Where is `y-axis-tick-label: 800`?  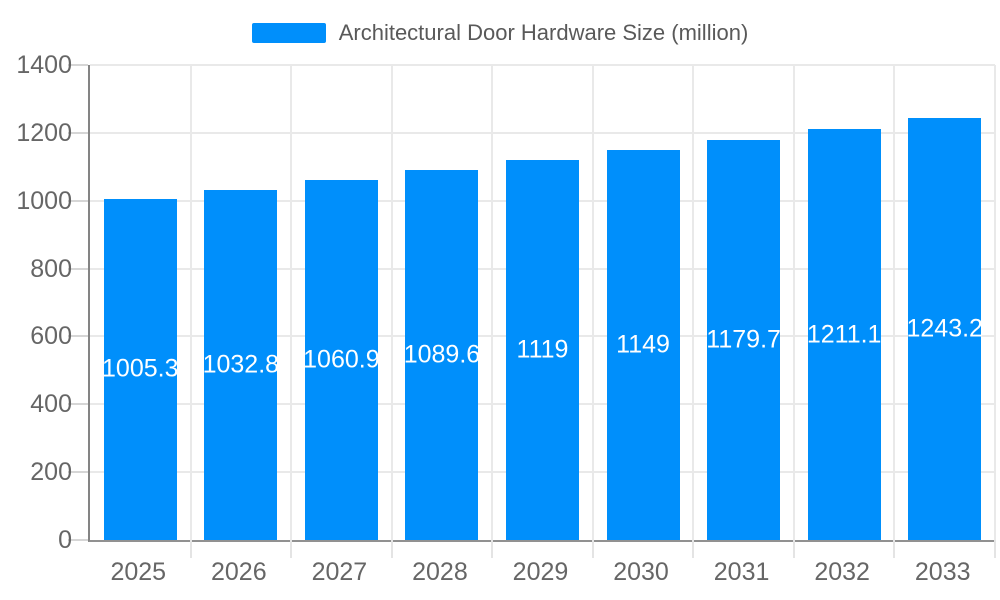 y-axis-tick-label: 800 is located at coordinates (51, 268).